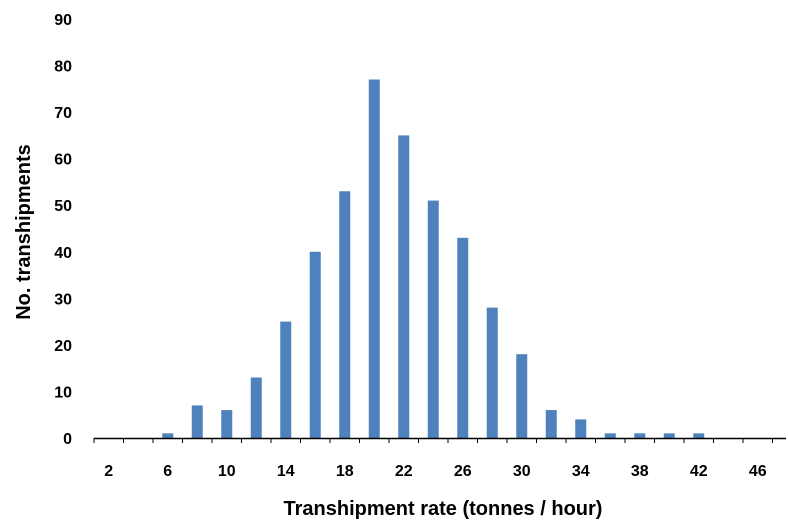 Image resolution: width=788 pixels, height=526 pixels. Describe the element at coordinates (108, 471) in the screenshot. I see `x-tick-label: 2` at that location.